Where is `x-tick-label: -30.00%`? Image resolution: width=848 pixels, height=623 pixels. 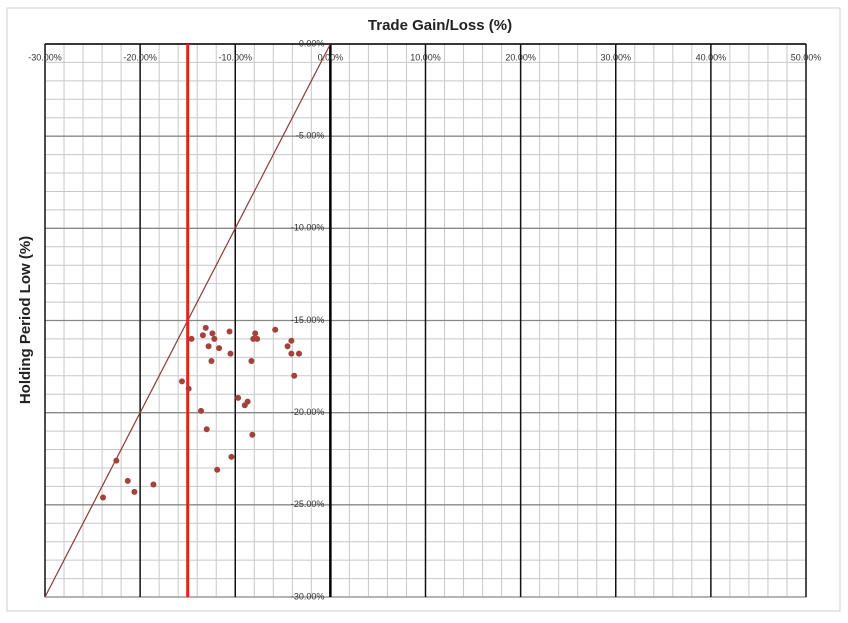 x-tick-label: -30.00% is located at coordinates (45, 57).